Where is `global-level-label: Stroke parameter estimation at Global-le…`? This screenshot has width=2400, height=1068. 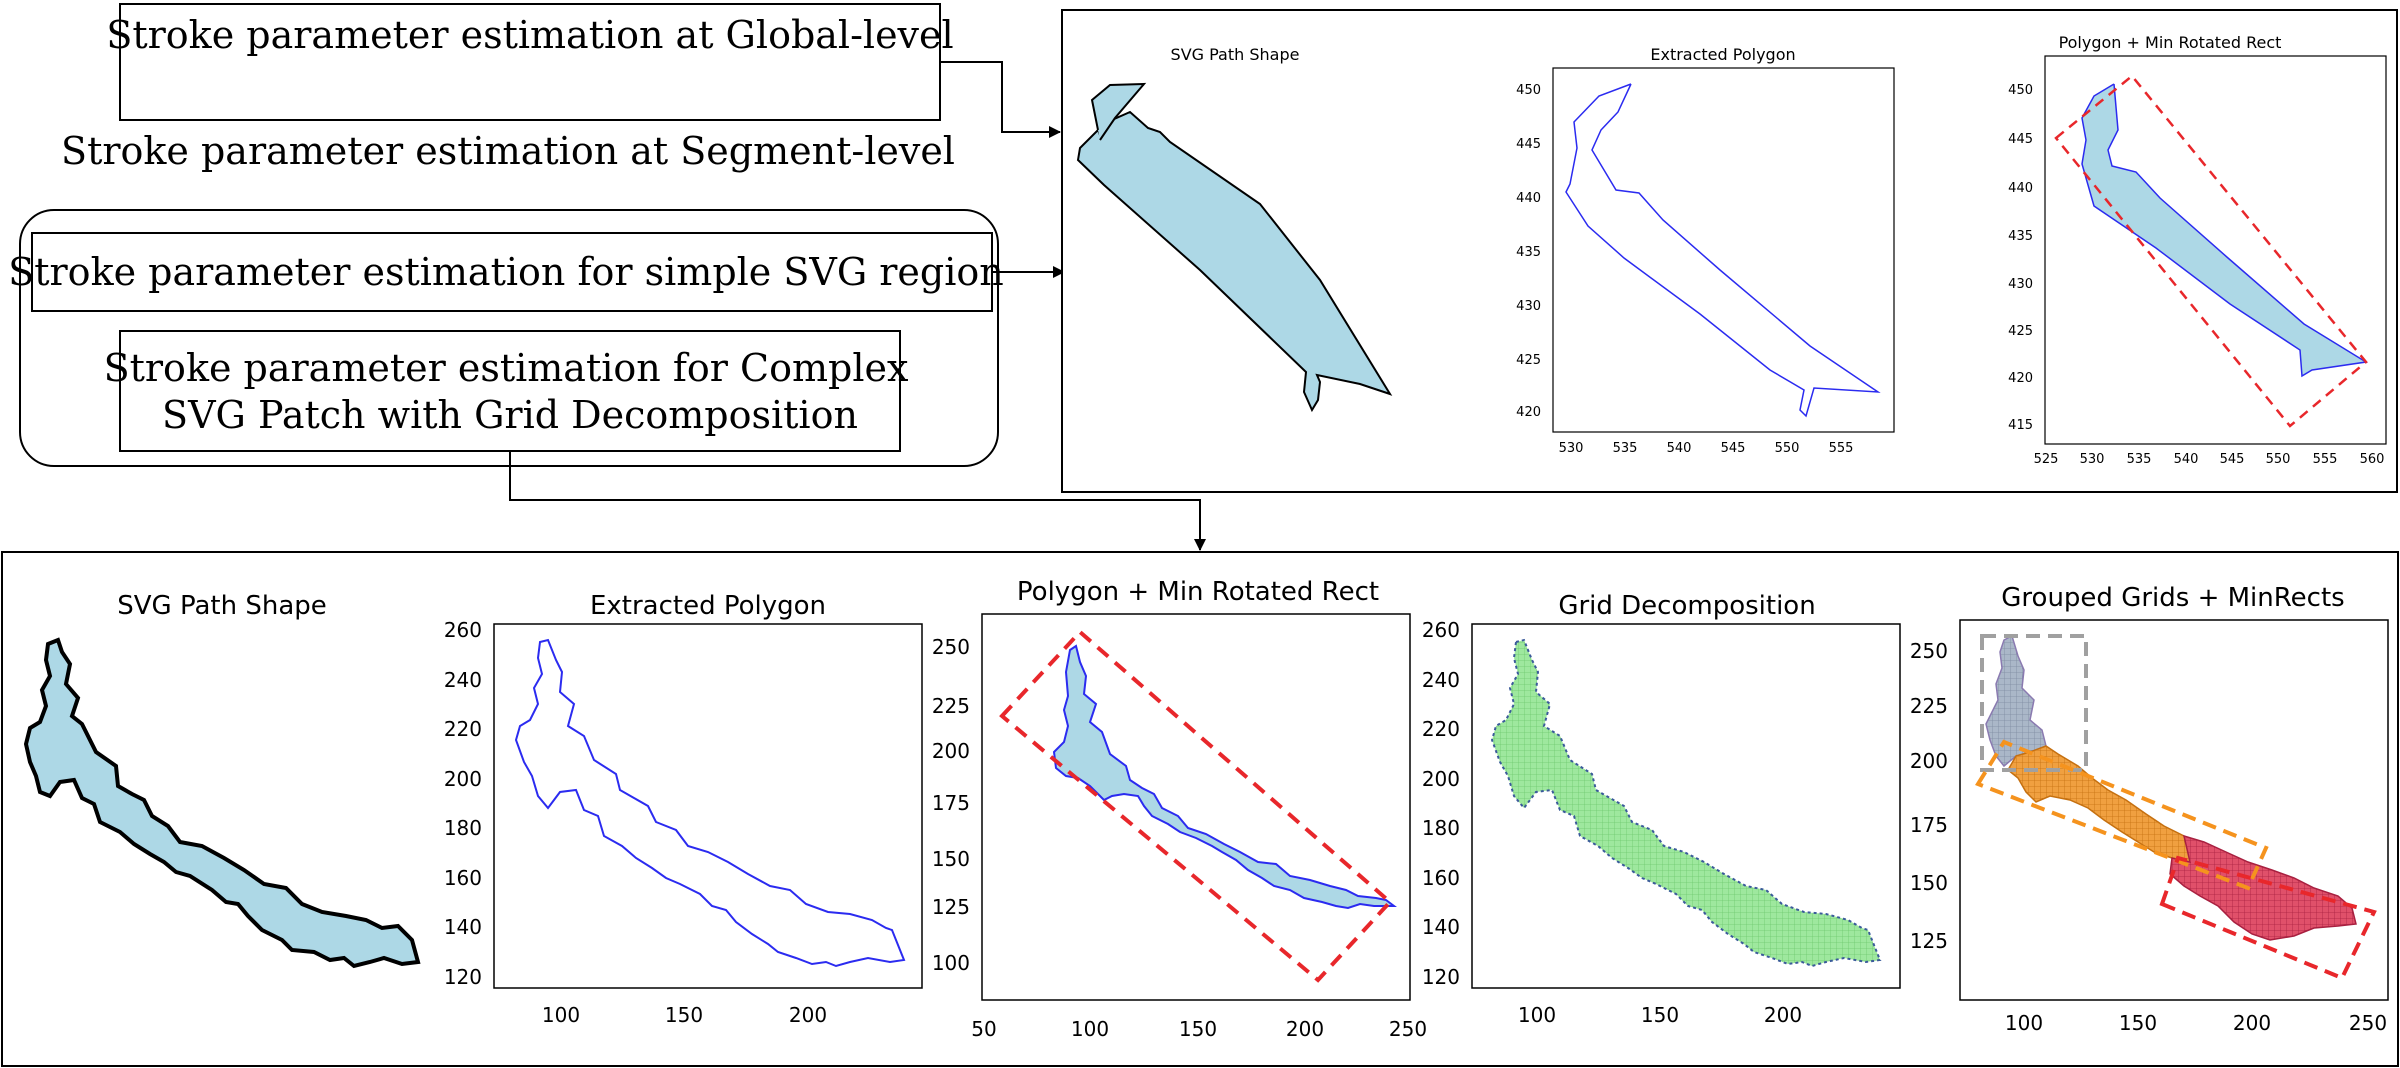 global-level-label: Stroke parameter estimation at Global-le… is located at coordinates (529, 35).